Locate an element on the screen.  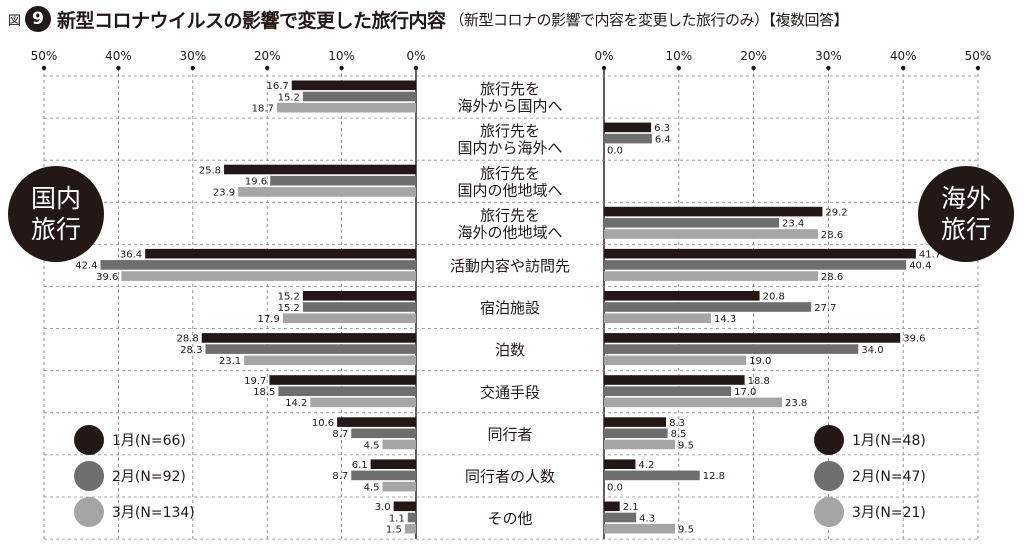
figure-label: 図 is located at coordinates (15, 21).